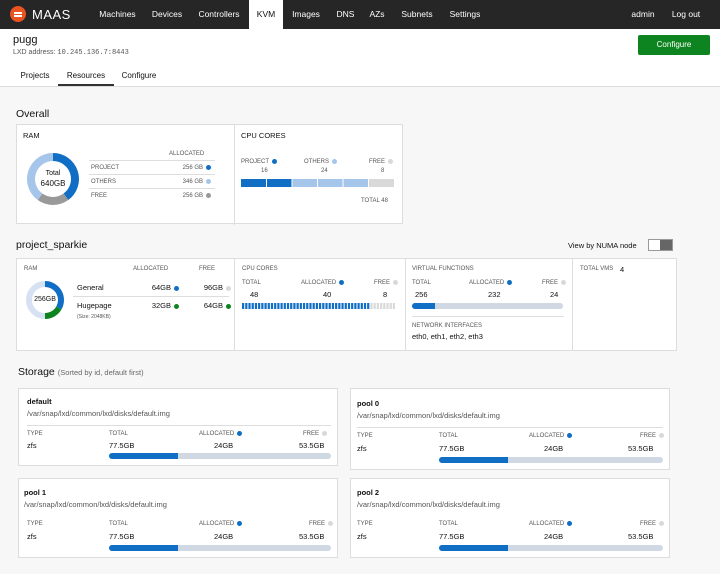  What do you see at coordinates (31, 135) in the screenshot?
I see `overall-ram-title: RAM` at bounding box center [31, 135].